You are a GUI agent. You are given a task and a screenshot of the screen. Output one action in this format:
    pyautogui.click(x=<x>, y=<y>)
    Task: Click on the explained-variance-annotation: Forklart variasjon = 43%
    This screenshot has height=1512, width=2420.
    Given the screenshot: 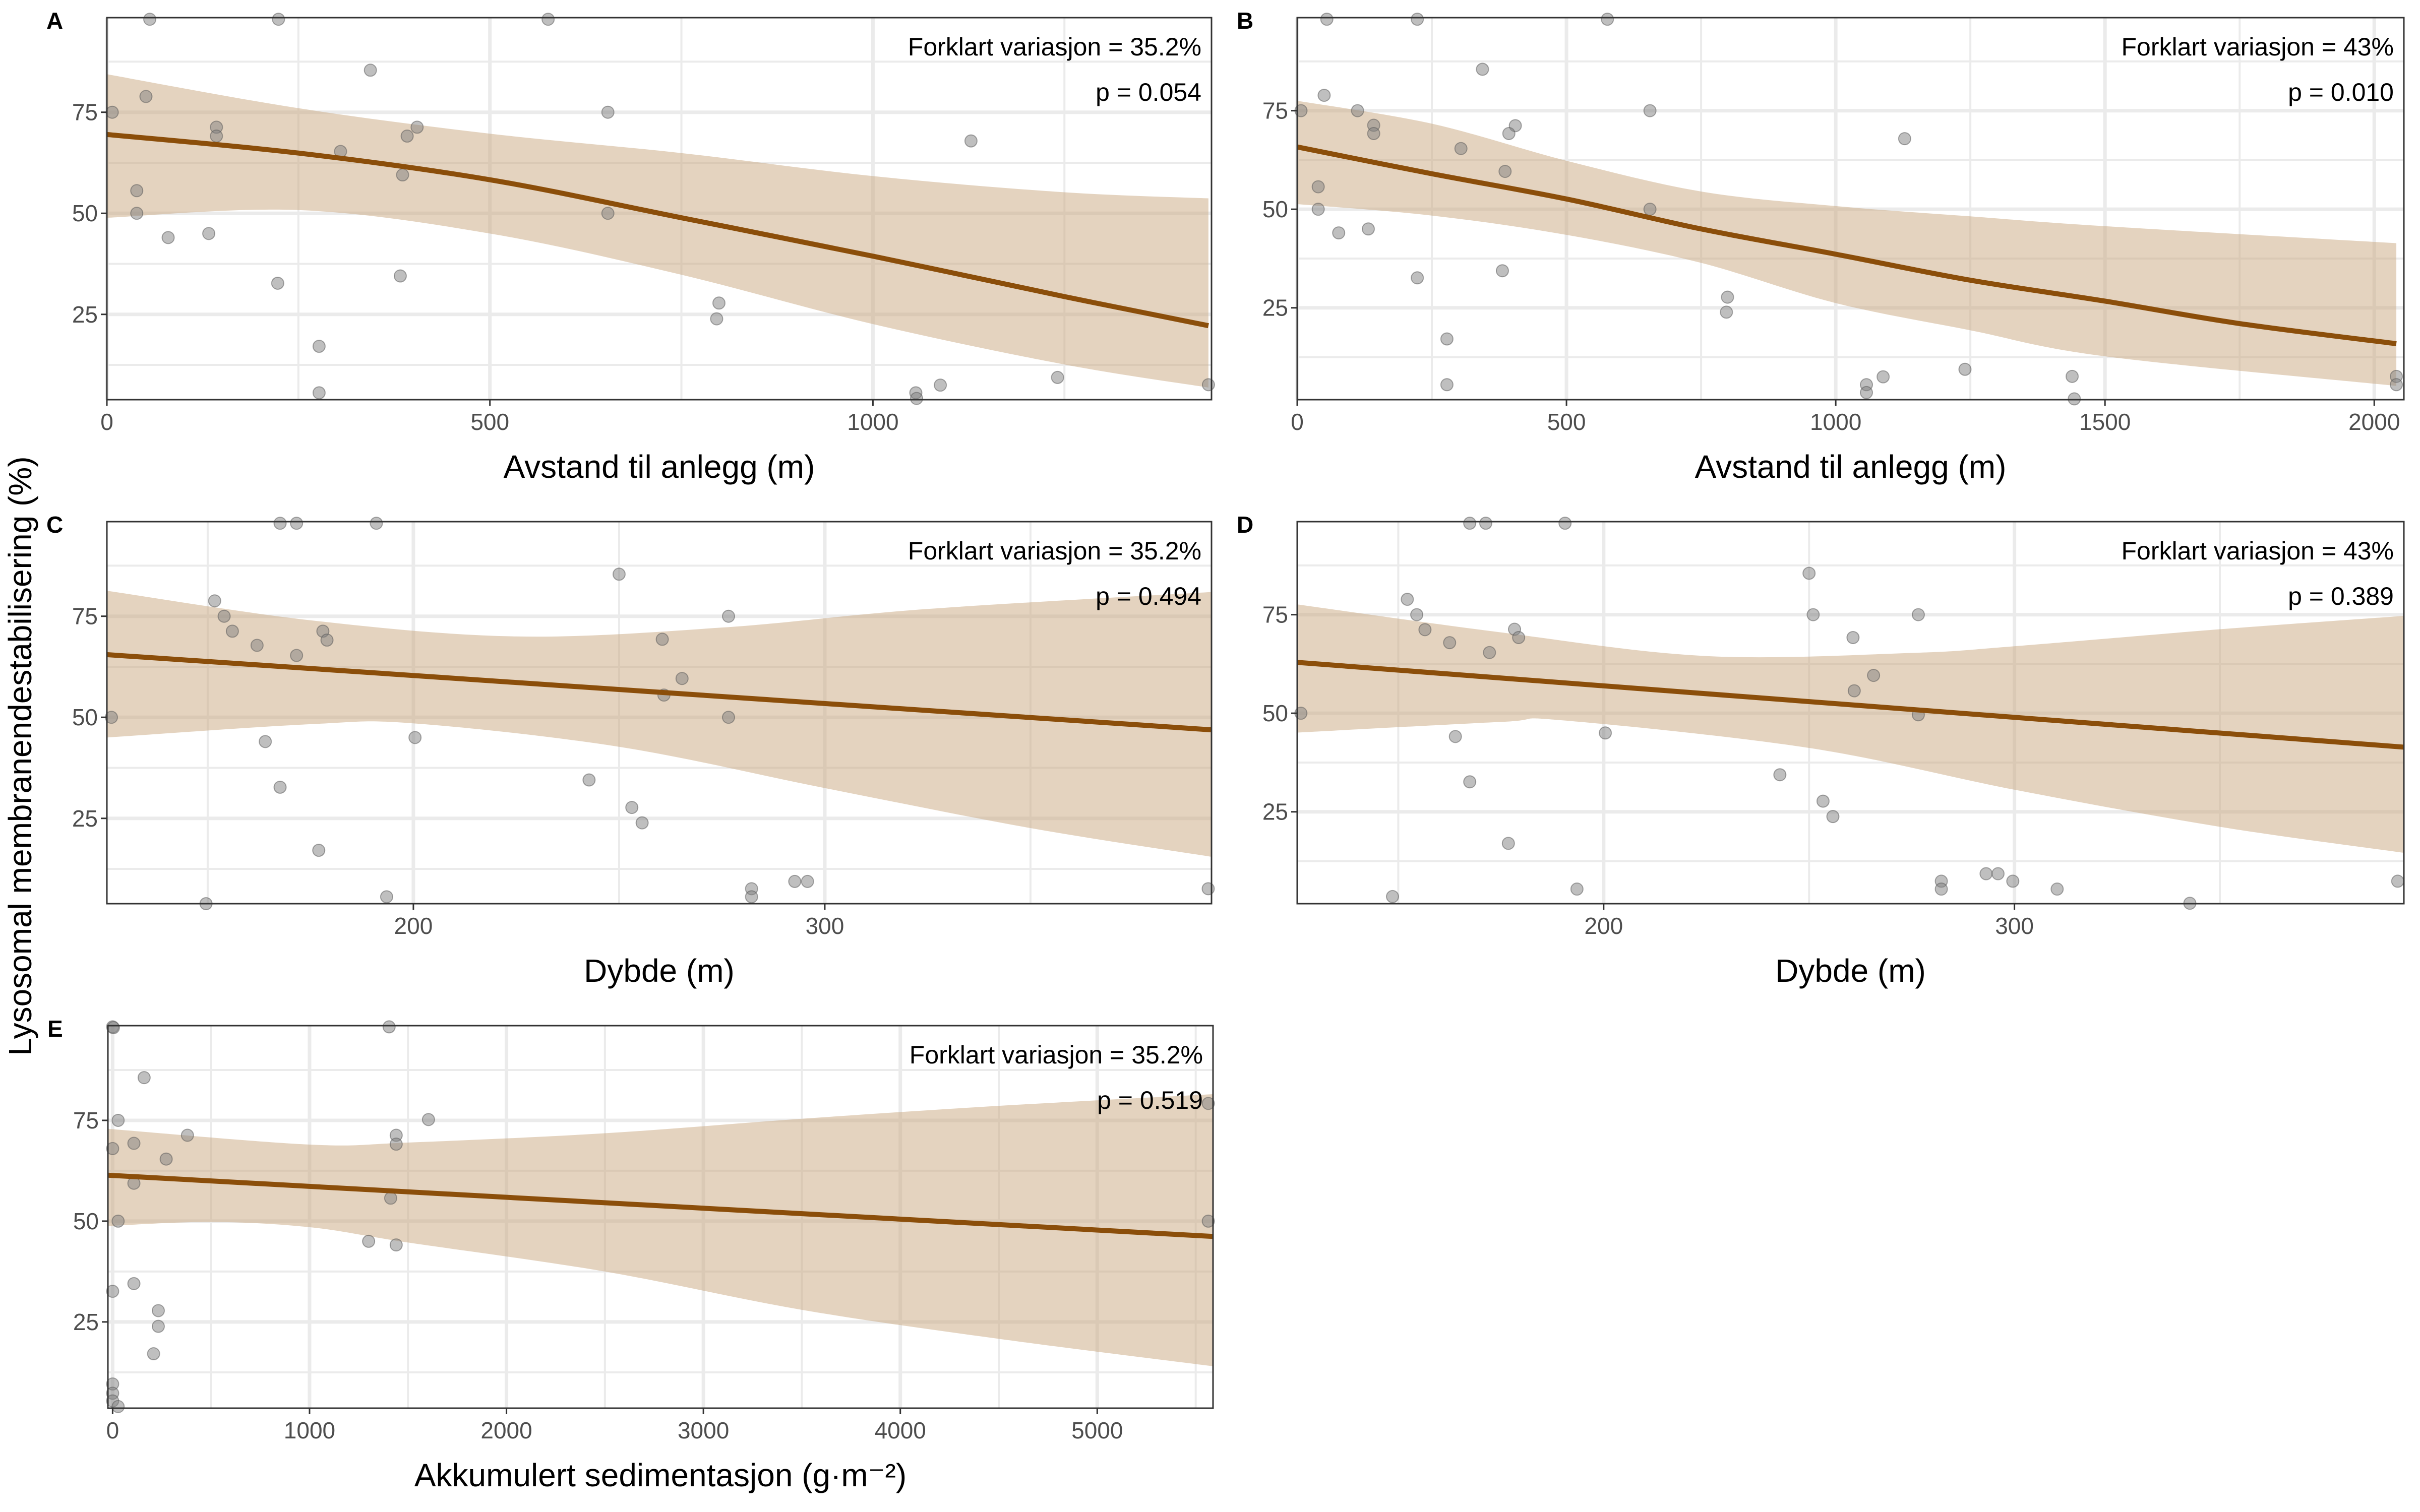 What is the action you would take?
    pyautogui.click(x=2257, y=47)
    